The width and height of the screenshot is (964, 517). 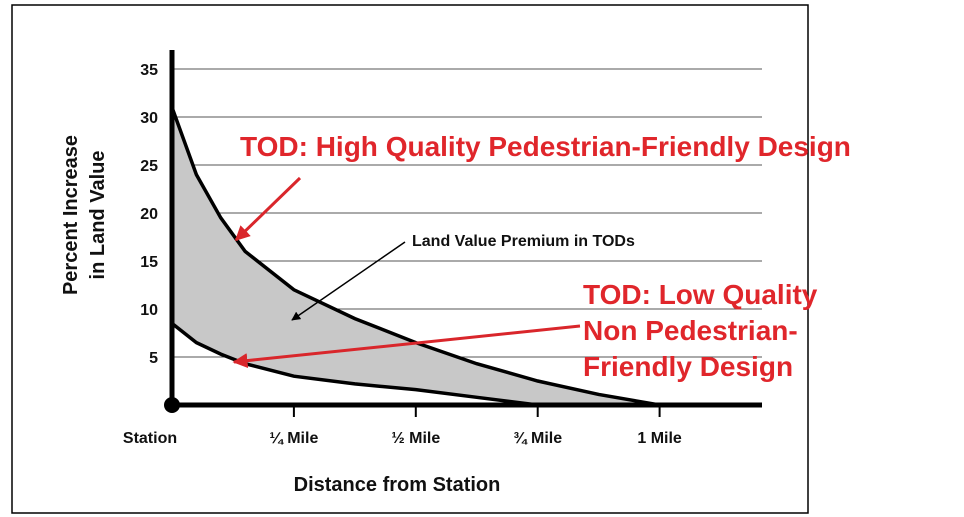 What do you see at coordinates (688, 366) in the screenshot?
I see `annotation: Friendly Design` at bounding box center [688, 366].